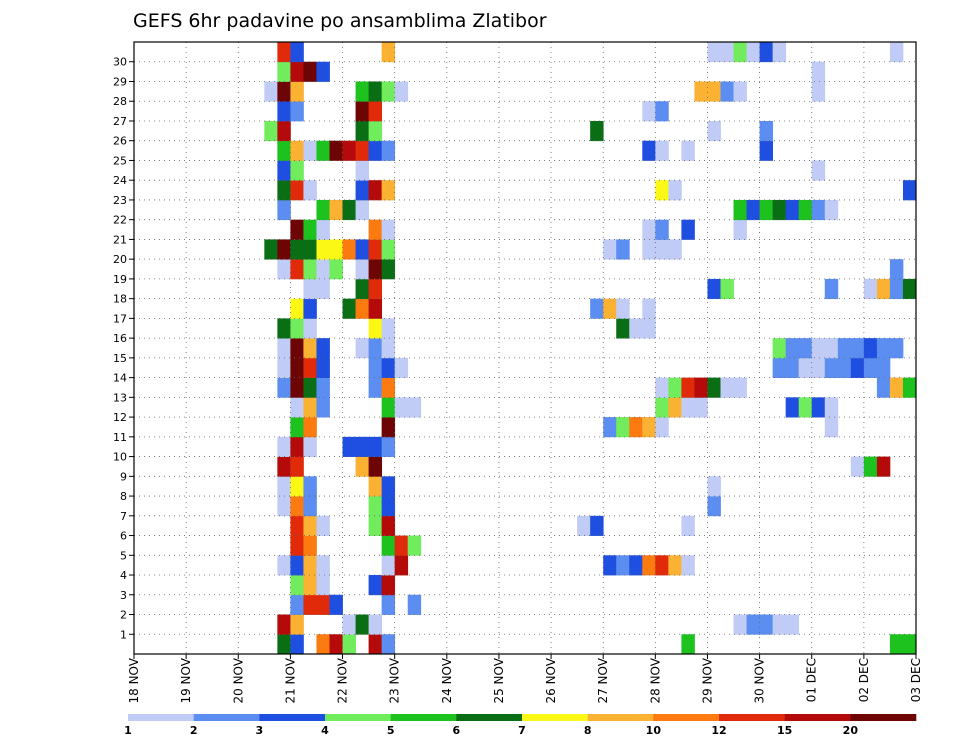  I want to click on y-tick-label: 18, so click(120, 299).